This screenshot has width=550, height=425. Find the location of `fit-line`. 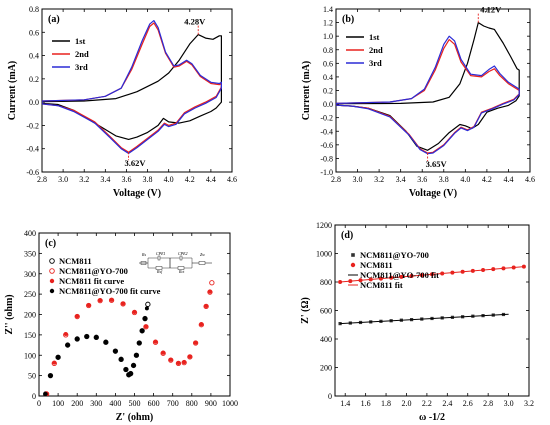

fit-line is located at coordinates (432, 274).